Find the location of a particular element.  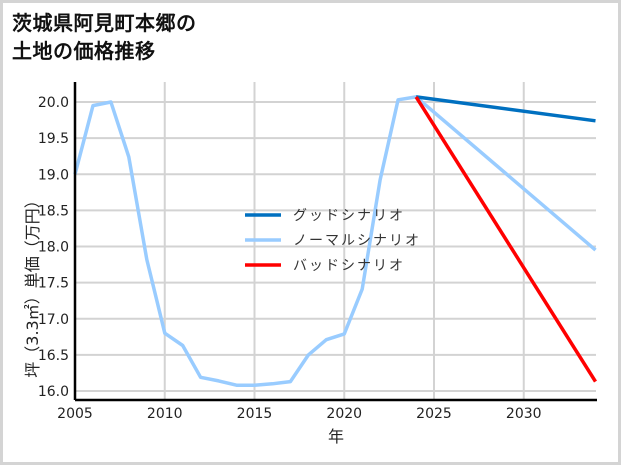

chart-title-line-1: 茨城県阿見町本郷の is located at coordinates (104, 23).